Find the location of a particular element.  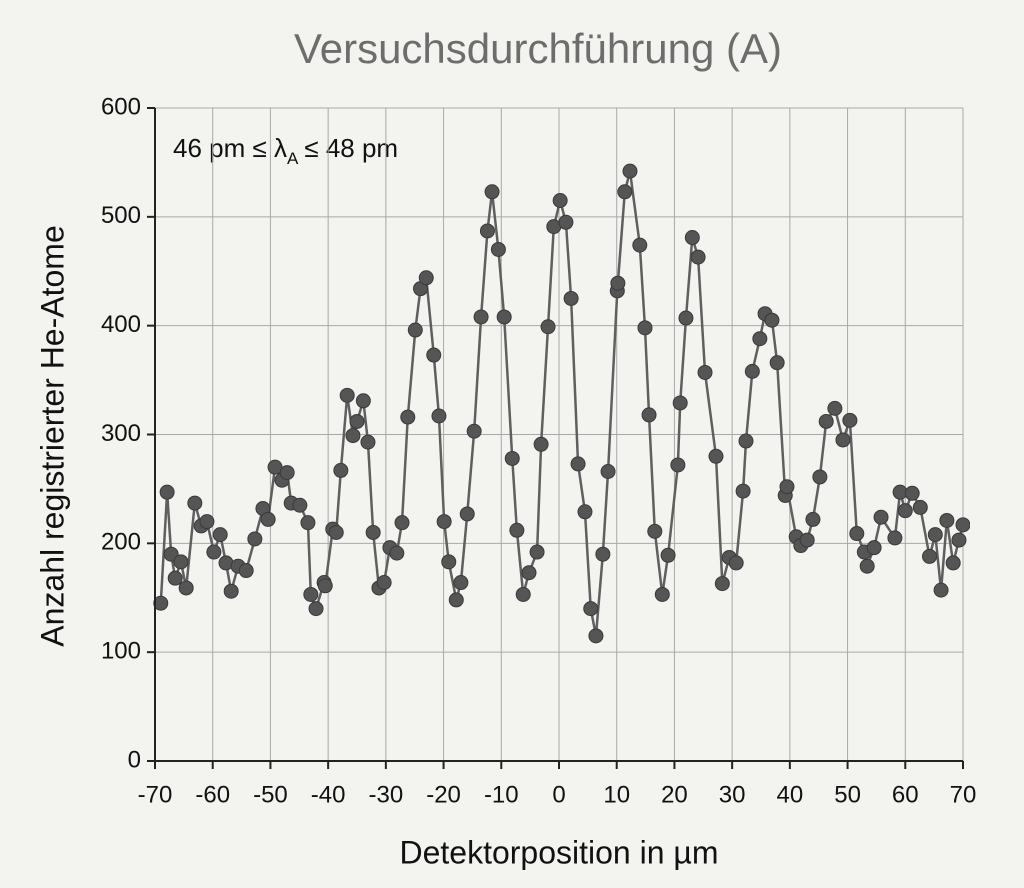

annotation-subscript: A is located at coordinates (293, 158).